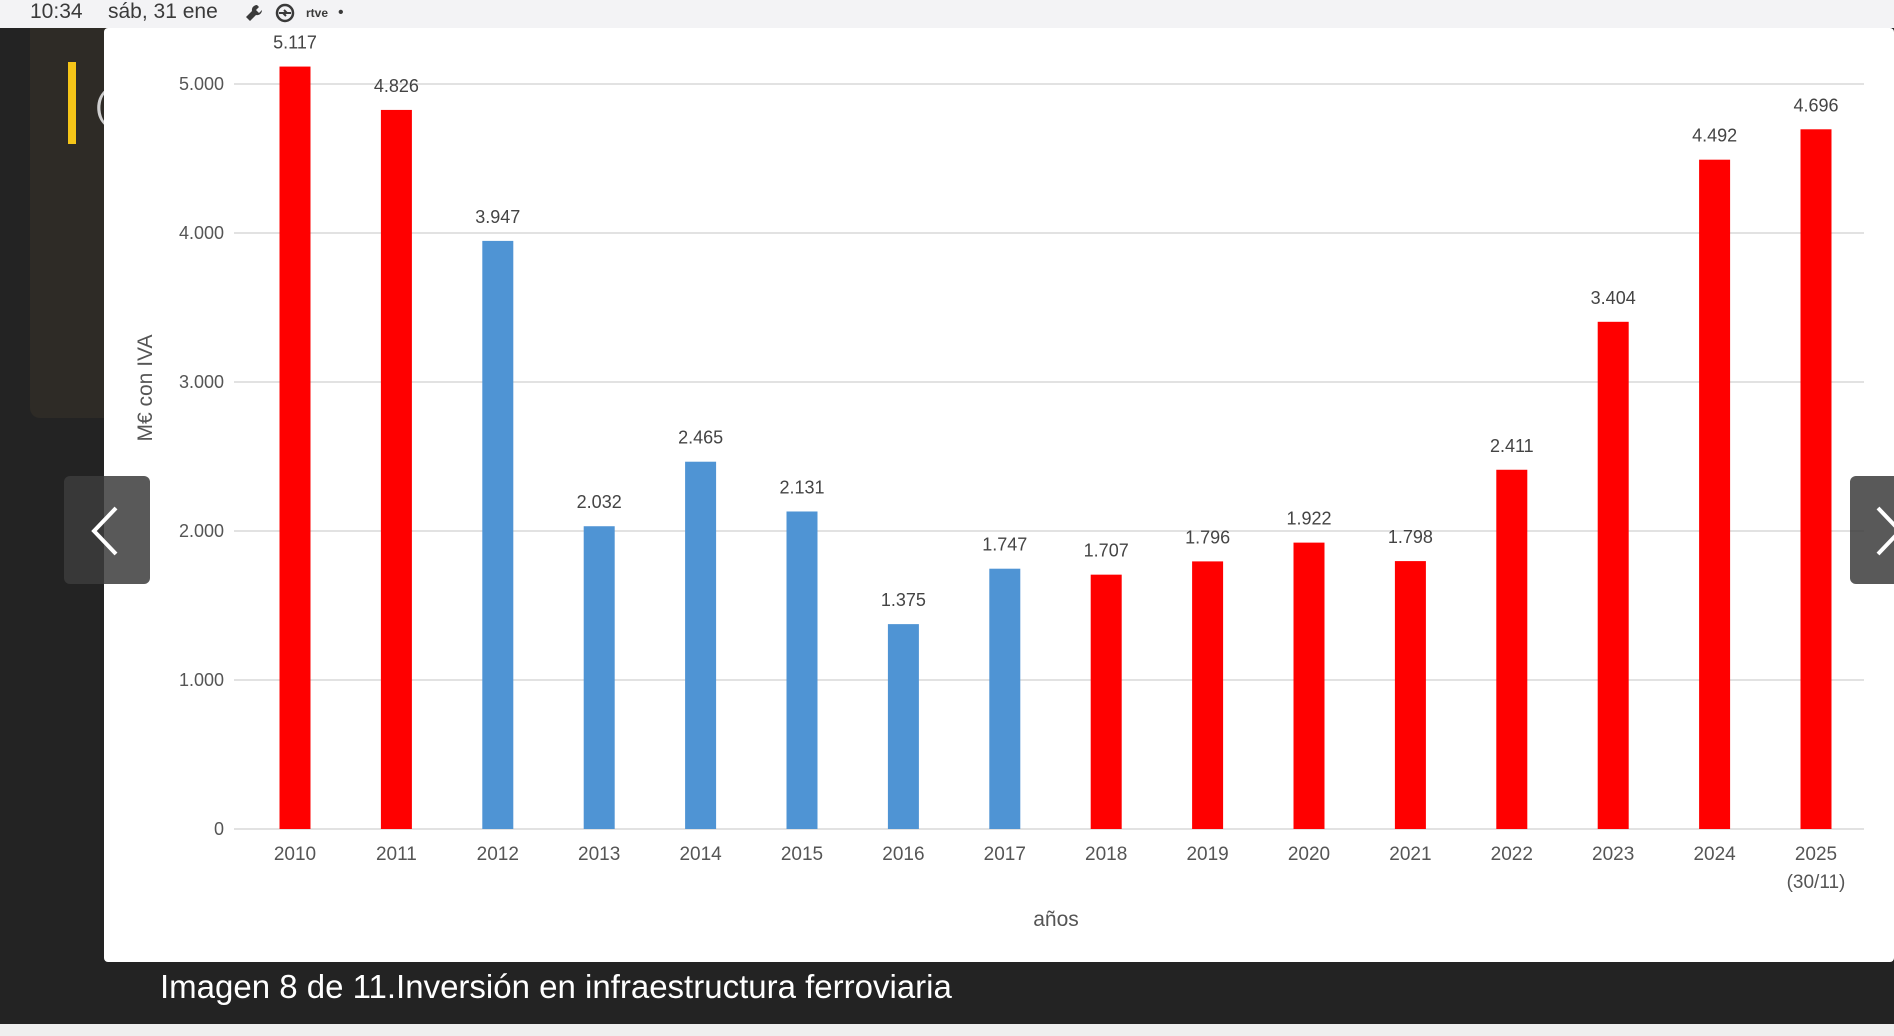 The height and width of the screenshot is (1036, 1894). What do you see at coordinates (201, 531) in the screenshot?
I see `y-tick-label: 2.000` at bounding box center [201, 531].